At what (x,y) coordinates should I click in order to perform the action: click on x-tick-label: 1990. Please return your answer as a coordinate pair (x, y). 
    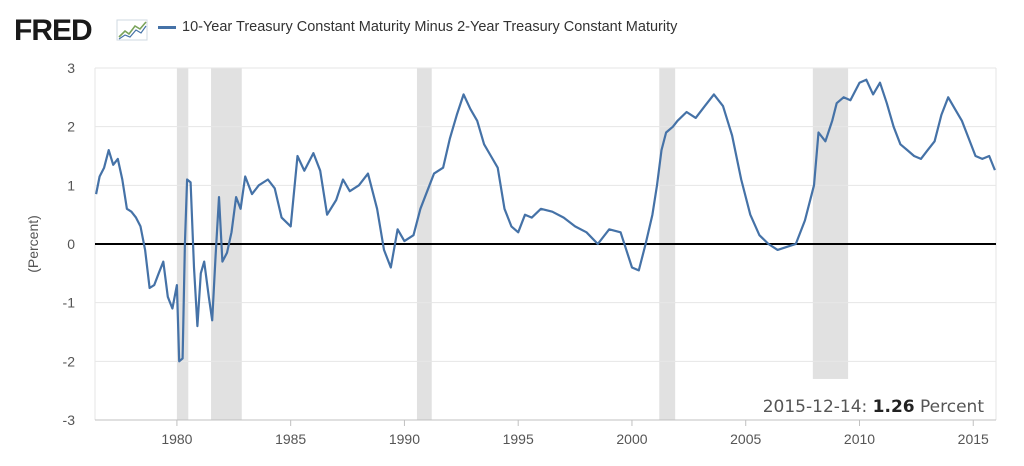
    Looking at the image, I should click on (404, 439).